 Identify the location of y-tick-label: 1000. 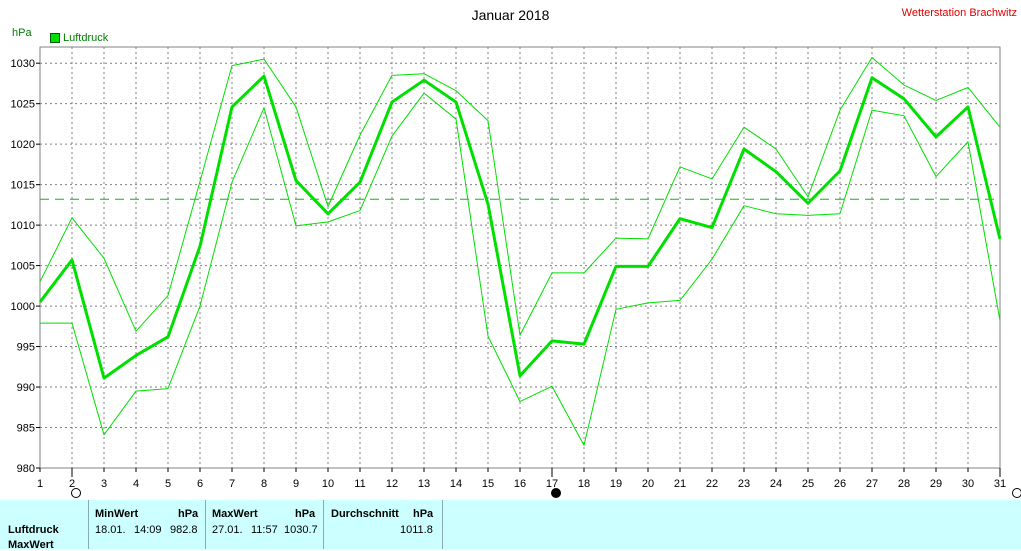
(23, 307).